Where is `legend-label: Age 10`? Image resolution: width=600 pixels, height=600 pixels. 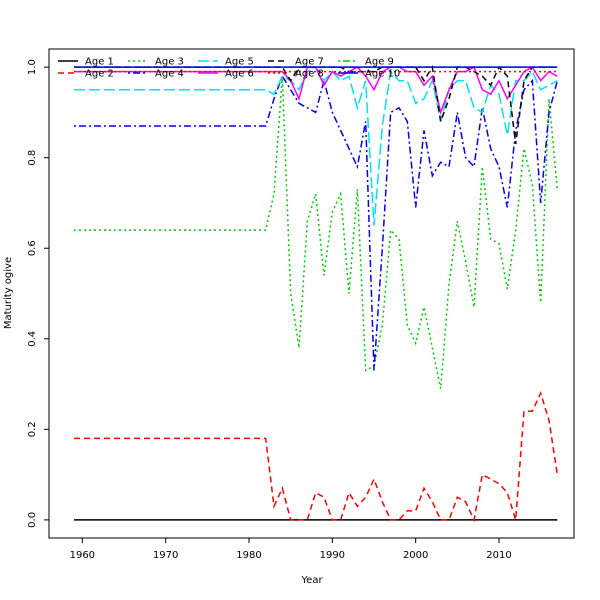 legend-label: Age 10 is located at coordinates (382, 74).